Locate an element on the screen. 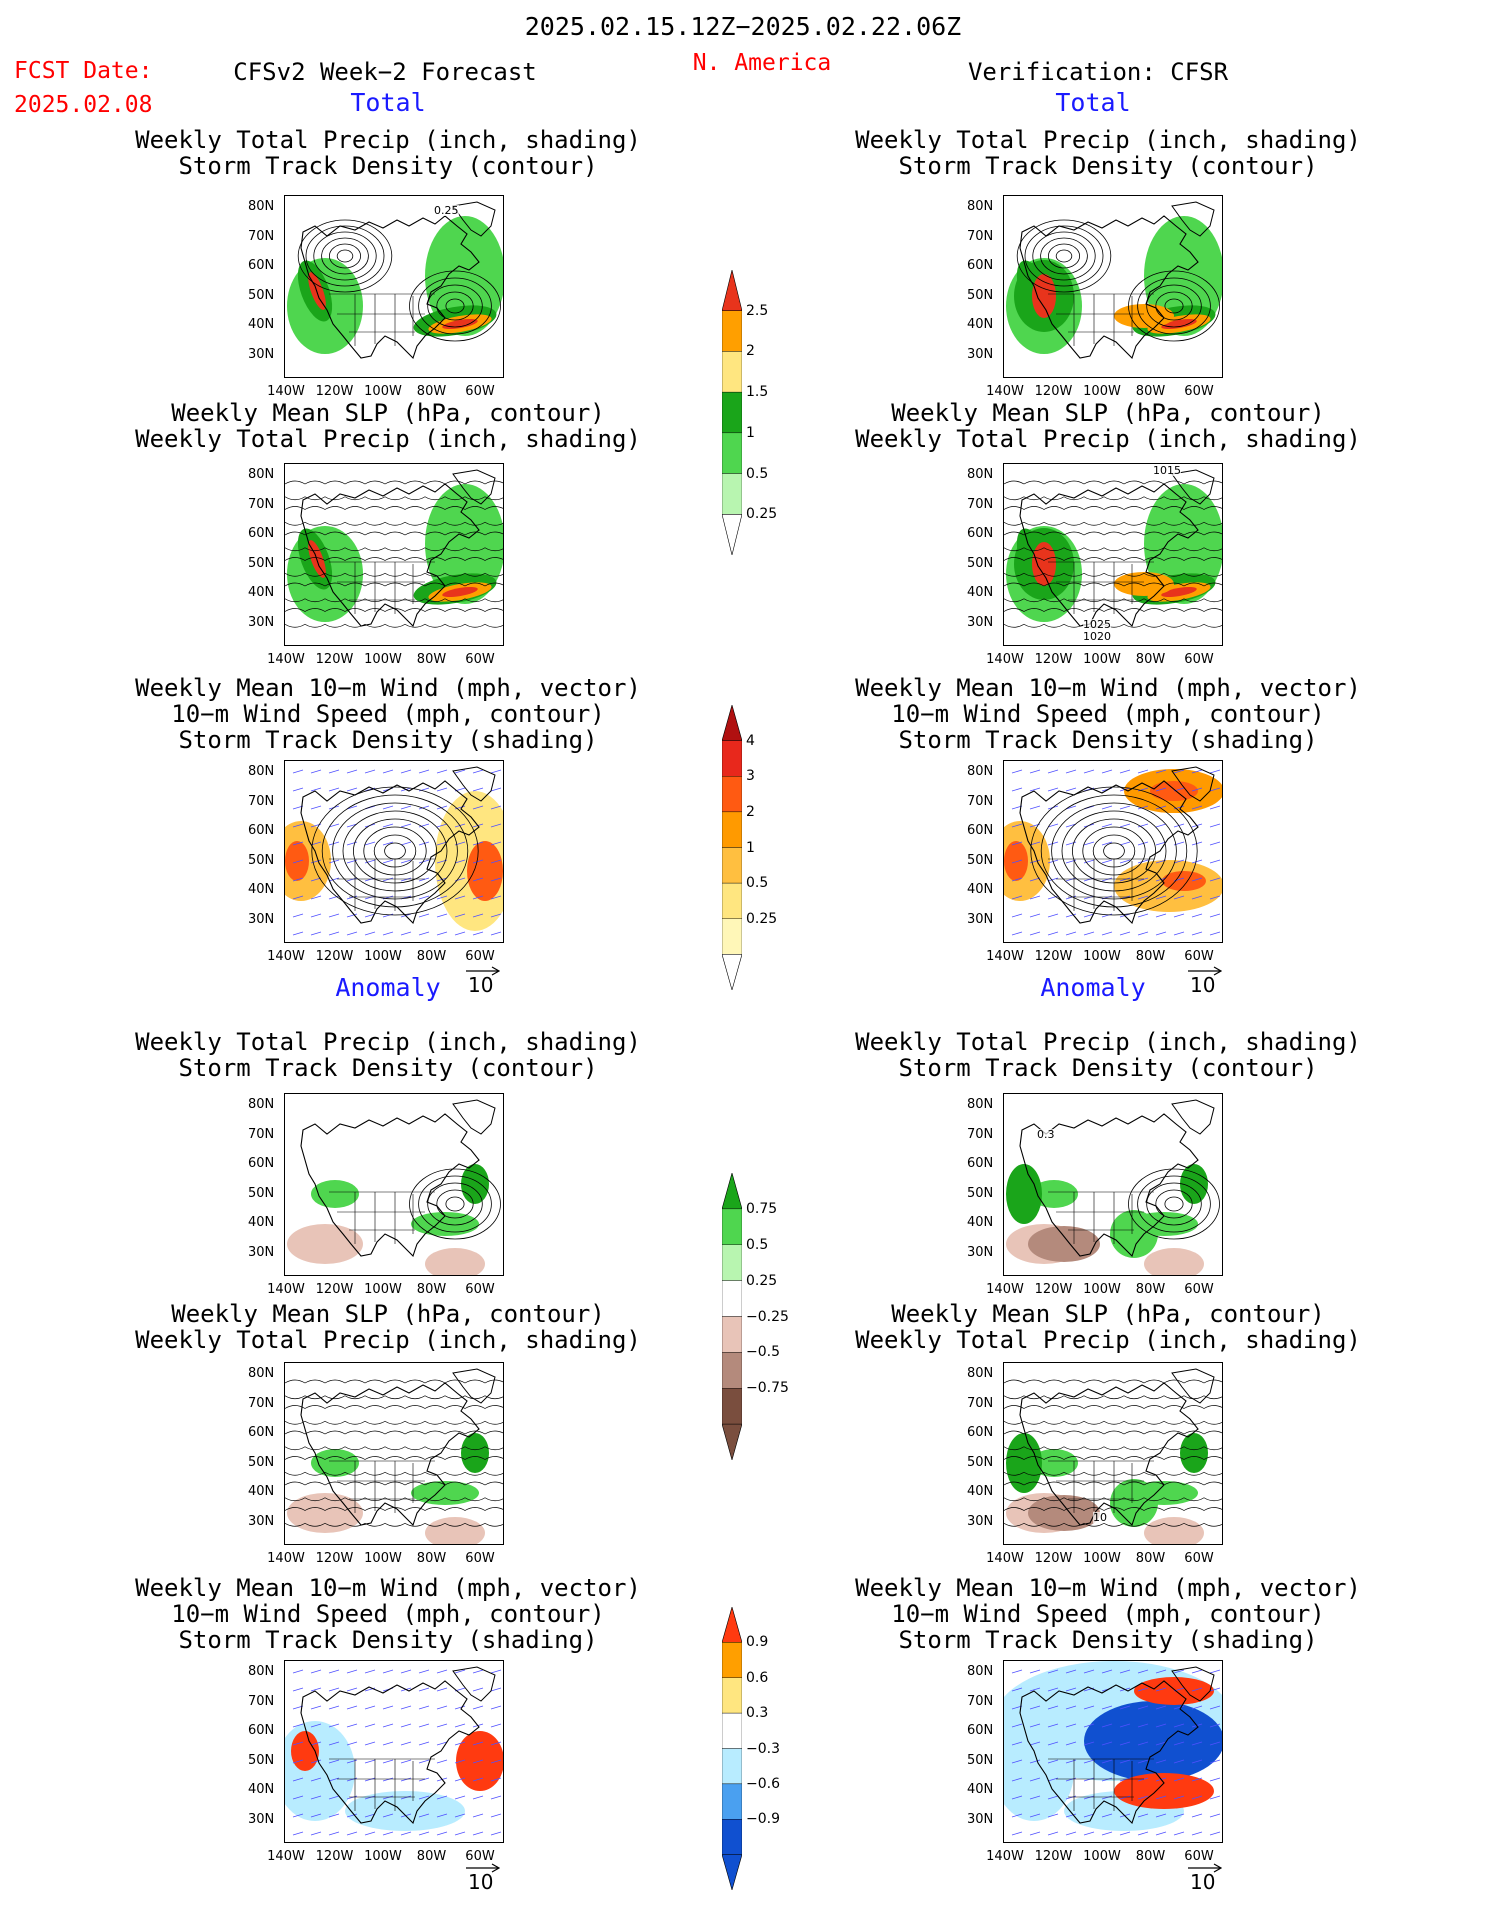 This screenshot has height=1925, width=1487. colorbar-label-storm_anom-1: 0.6 is located at coordinates (757, 1677).